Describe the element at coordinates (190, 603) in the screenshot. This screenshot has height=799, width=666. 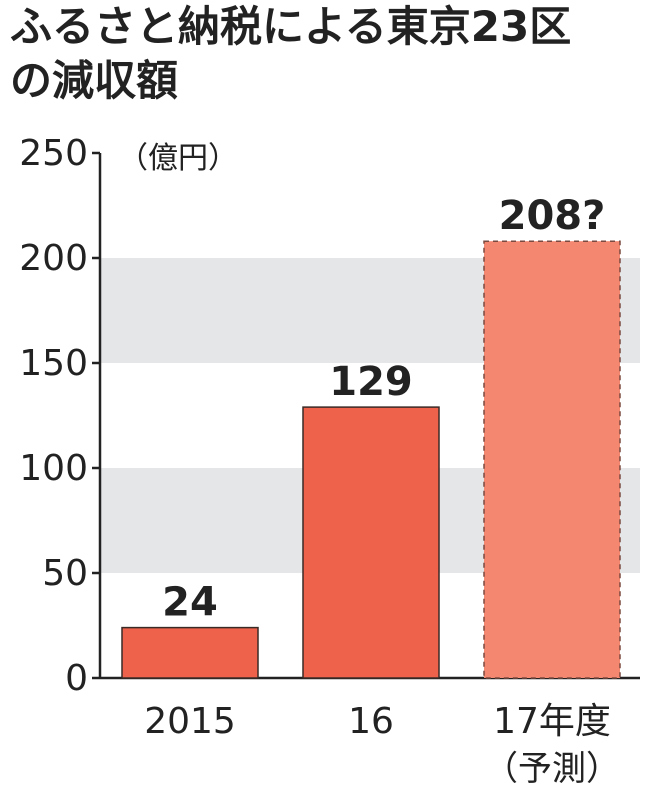
I see `value-label: 24` at that location.